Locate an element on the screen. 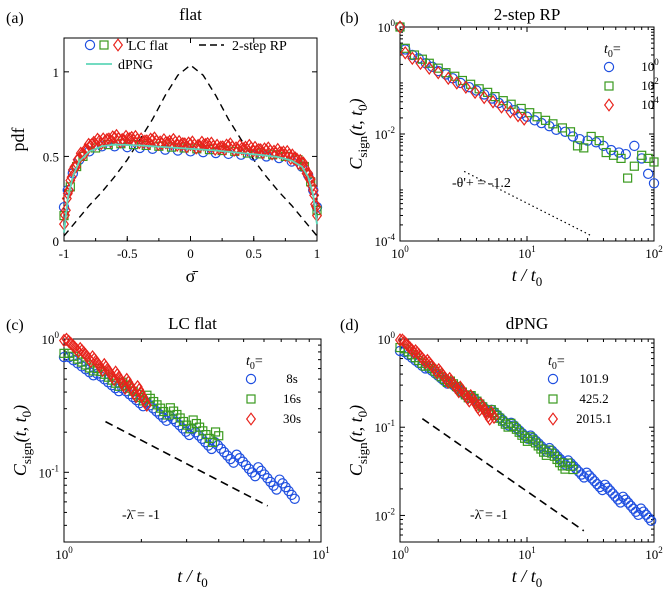 Image resolution: width=665 pixels, height=608 pixels. panel-label: (a) is located at coordinates (15, 18).